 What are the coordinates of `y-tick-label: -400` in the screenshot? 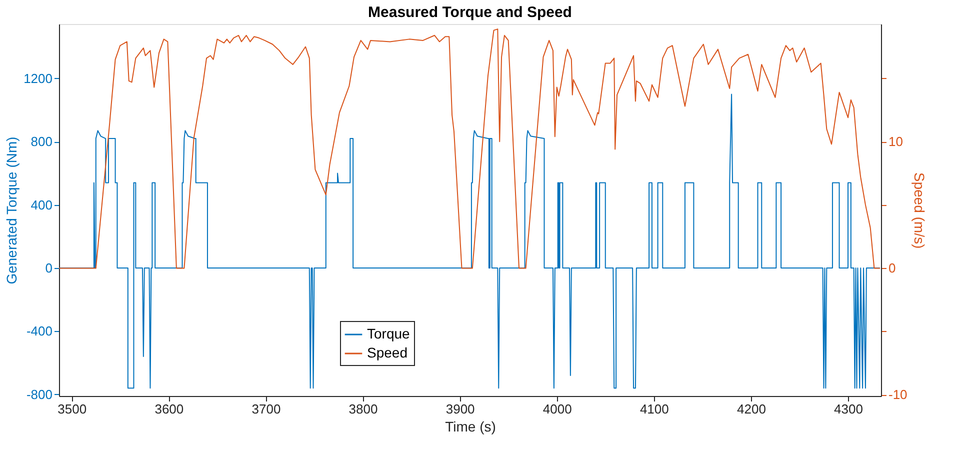 It's located at (39, 331).